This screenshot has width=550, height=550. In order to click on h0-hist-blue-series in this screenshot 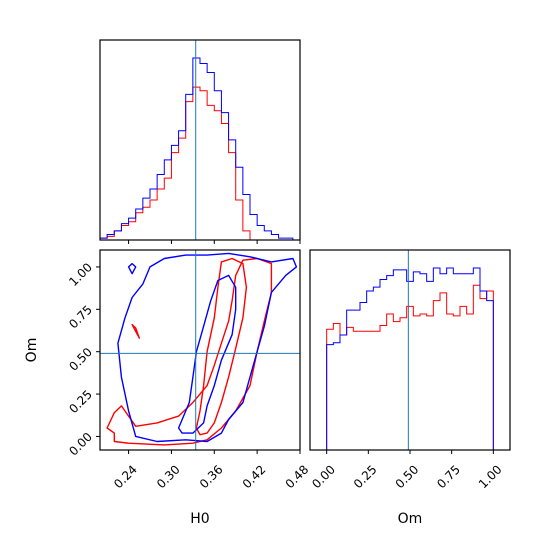, I will do `click(200, 148)`.